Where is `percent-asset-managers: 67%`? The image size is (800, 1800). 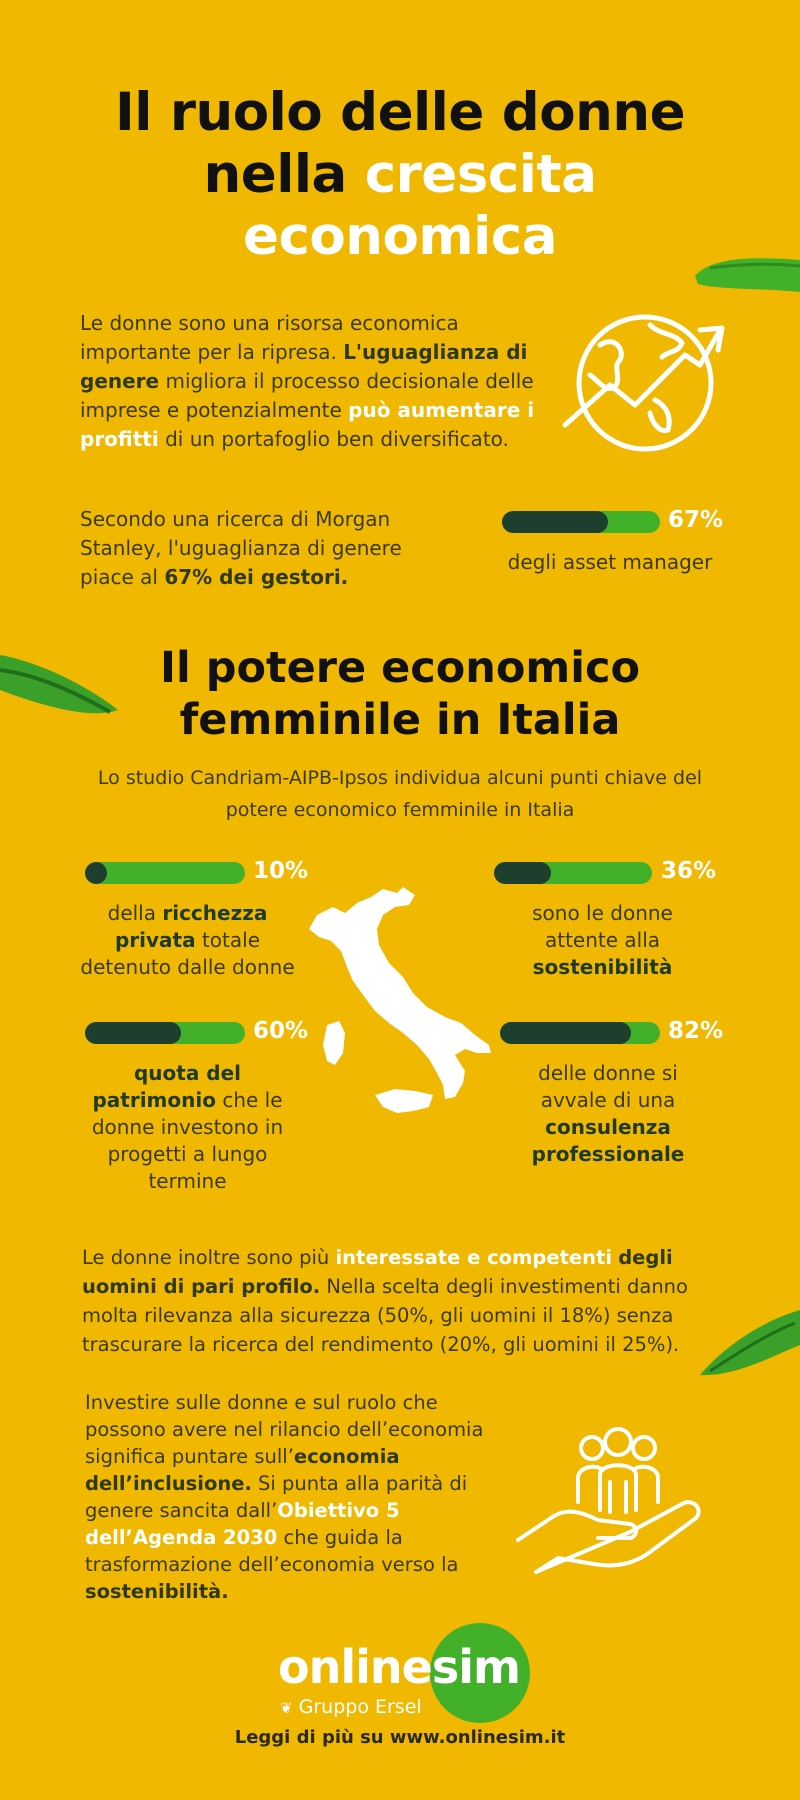 percent-asset-managers: 67% is located at coordinates (696, 520).